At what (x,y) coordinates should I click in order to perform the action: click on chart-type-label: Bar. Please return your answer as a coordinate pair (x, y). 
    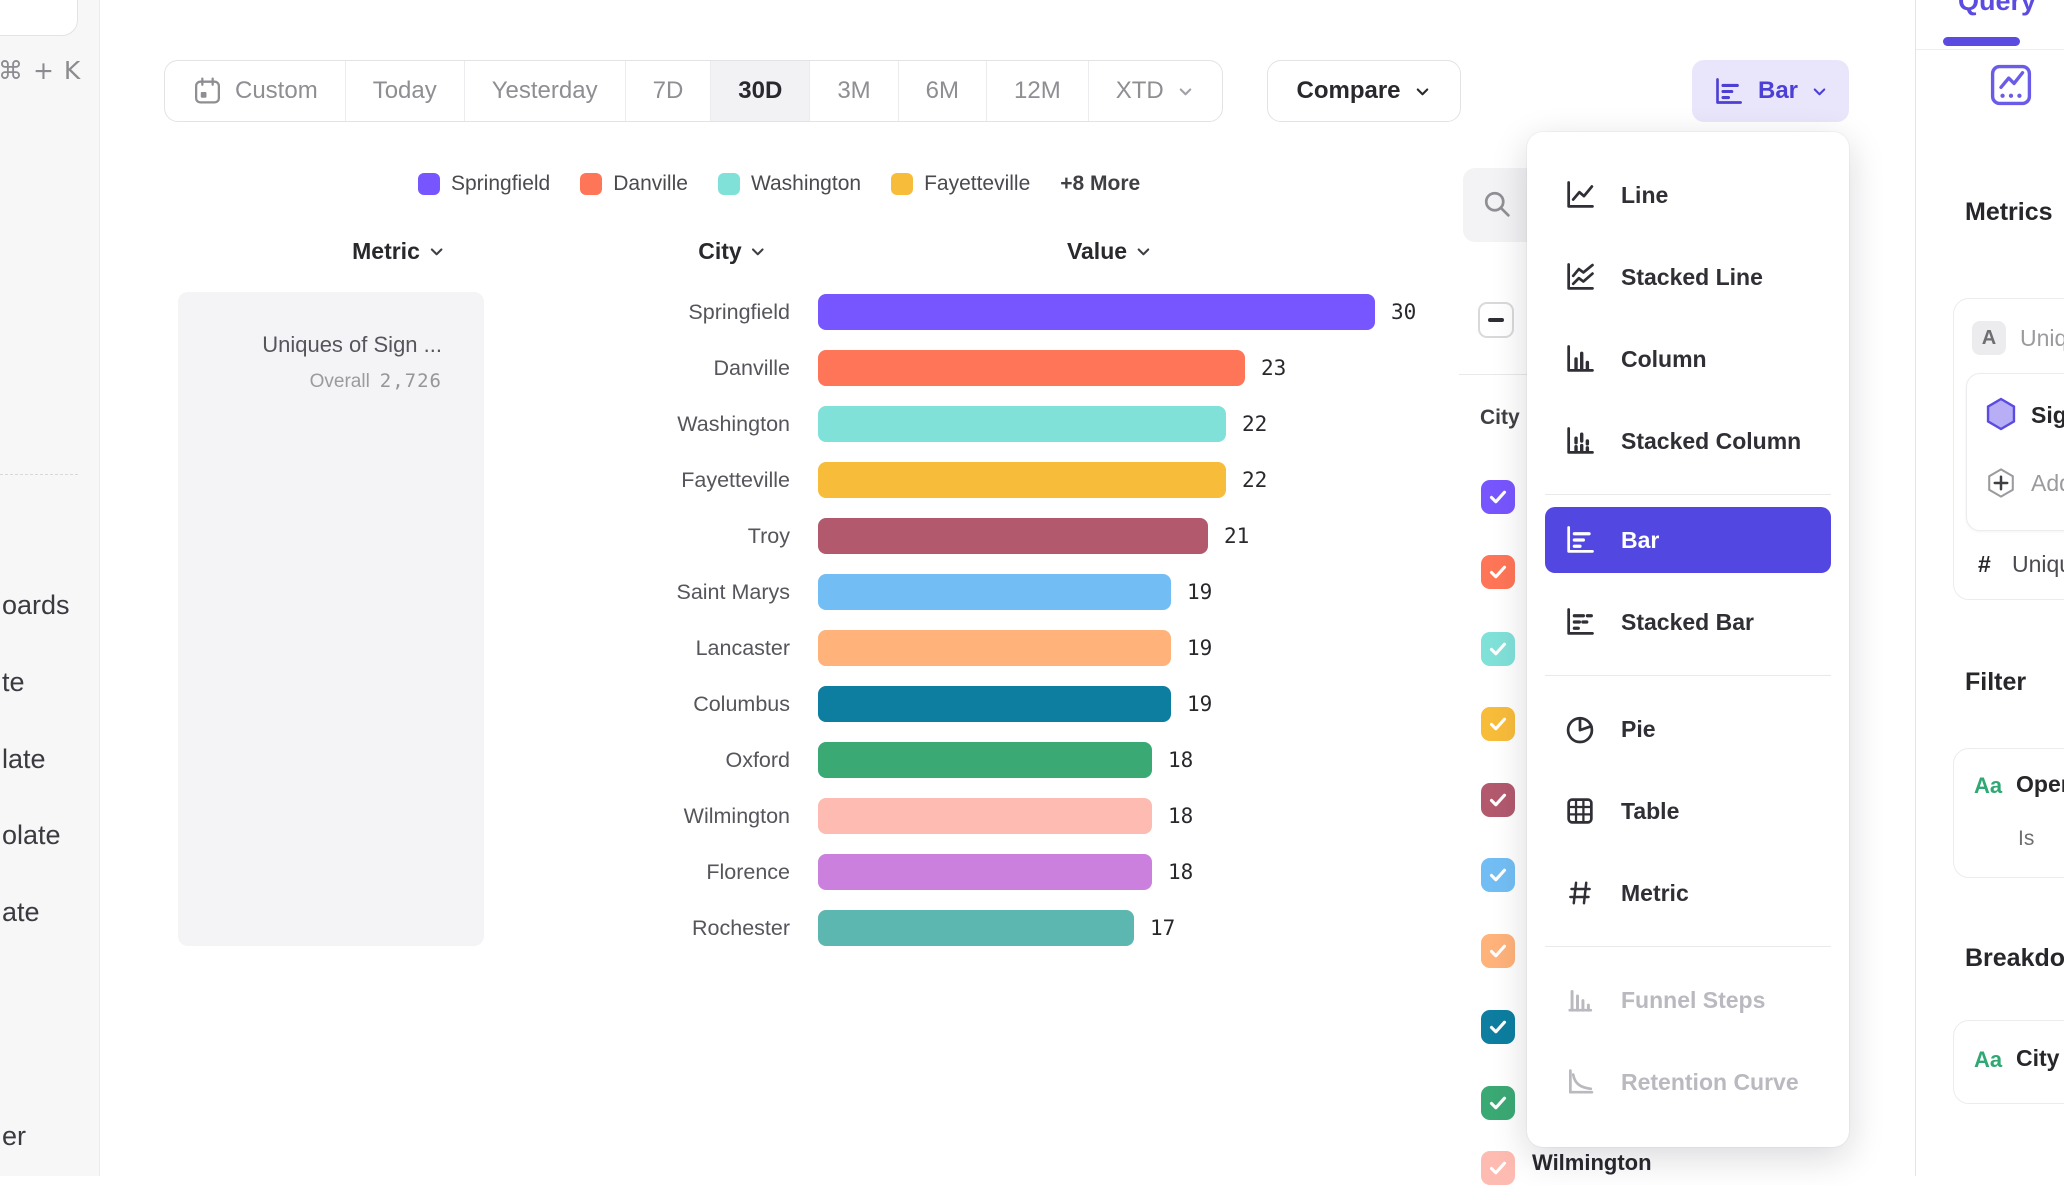
    Looking at the image, I should click on (1778, 90).